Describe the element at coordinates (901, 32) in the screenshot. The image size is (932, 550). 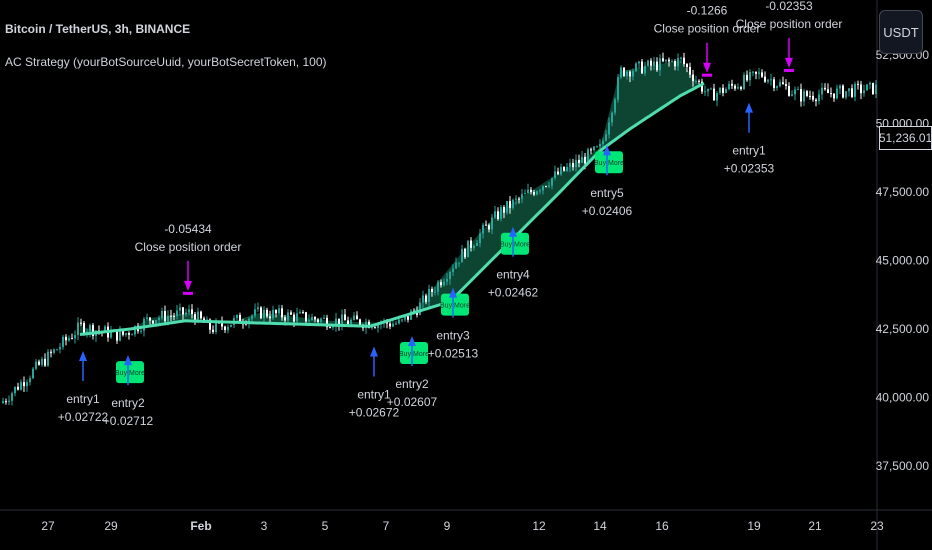
I see `currency-button: USDT` at that location.